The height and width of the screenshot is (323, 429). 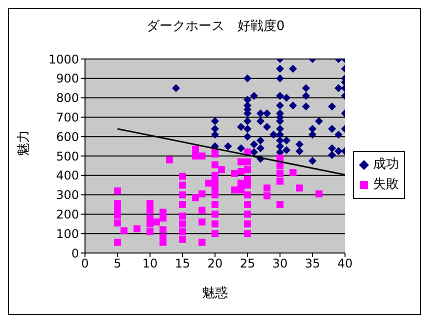 I want to click on y-tick-label: 500, so click(x=67, y=156).